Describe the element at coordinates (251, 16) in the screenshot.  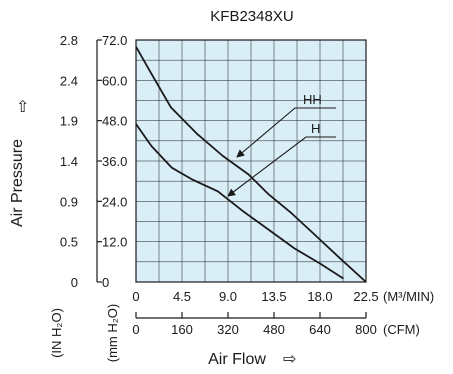
I see `chart-title: KFB2348XU` at that location.